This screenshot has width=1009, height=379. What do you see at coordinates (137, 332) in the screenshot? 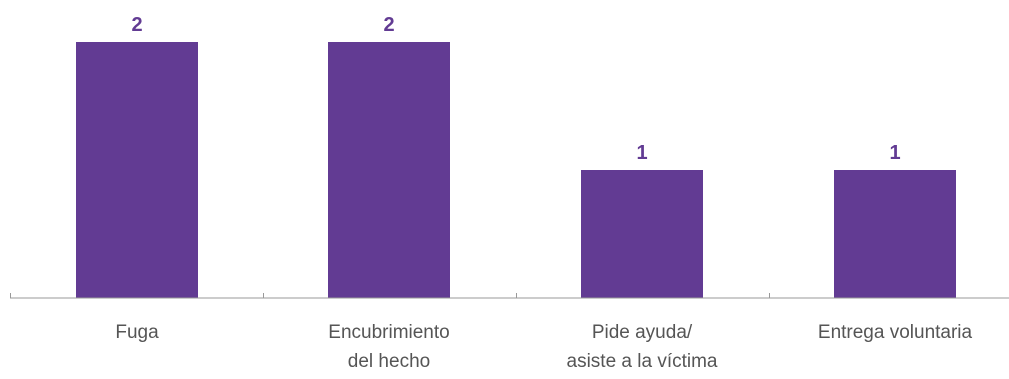
I see `x-tick-label: Fuga` at bounding box center [137, 332].